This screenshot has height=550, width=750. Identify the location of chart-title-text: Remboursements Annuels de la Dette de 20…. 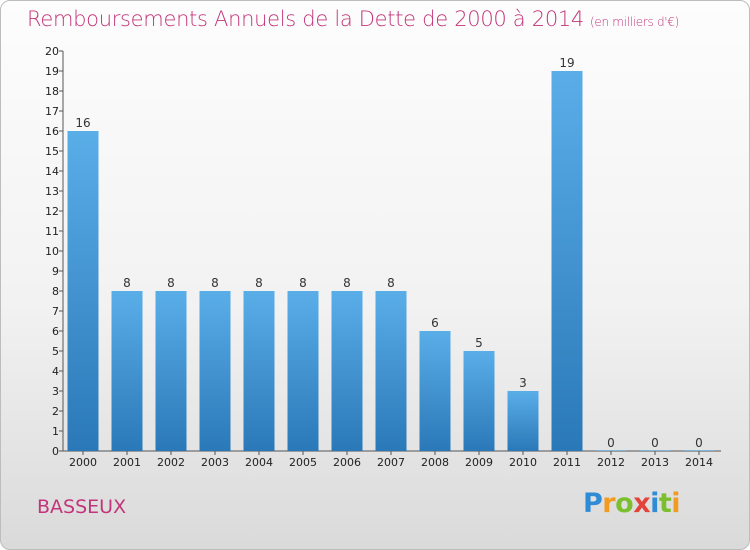
(305, 19).